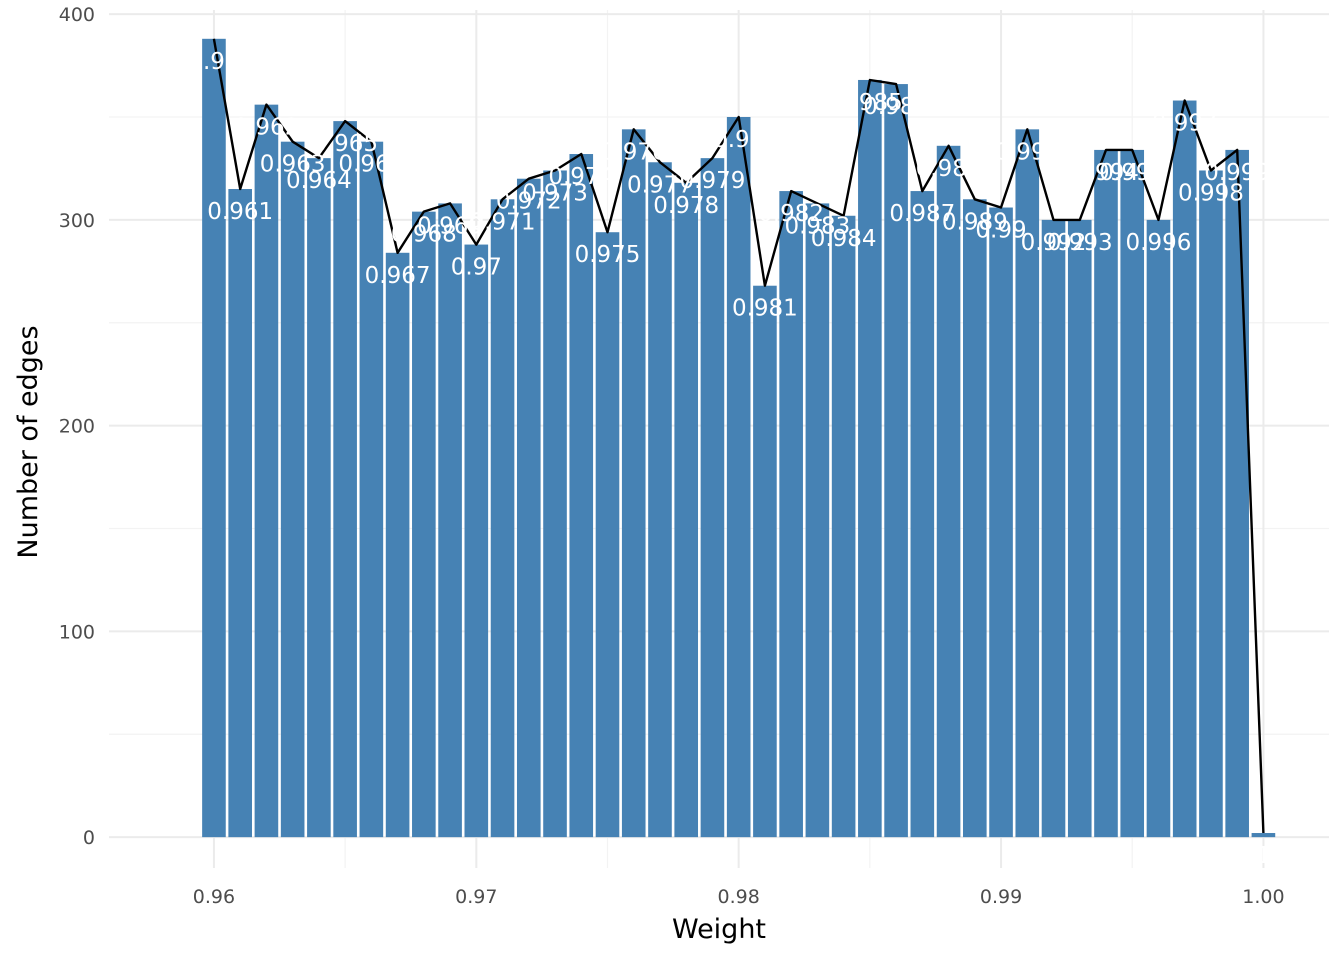  Describe the element at coordinates (240, 212) in the screenshot. I see `bar-value-label: 0.961` at that location.